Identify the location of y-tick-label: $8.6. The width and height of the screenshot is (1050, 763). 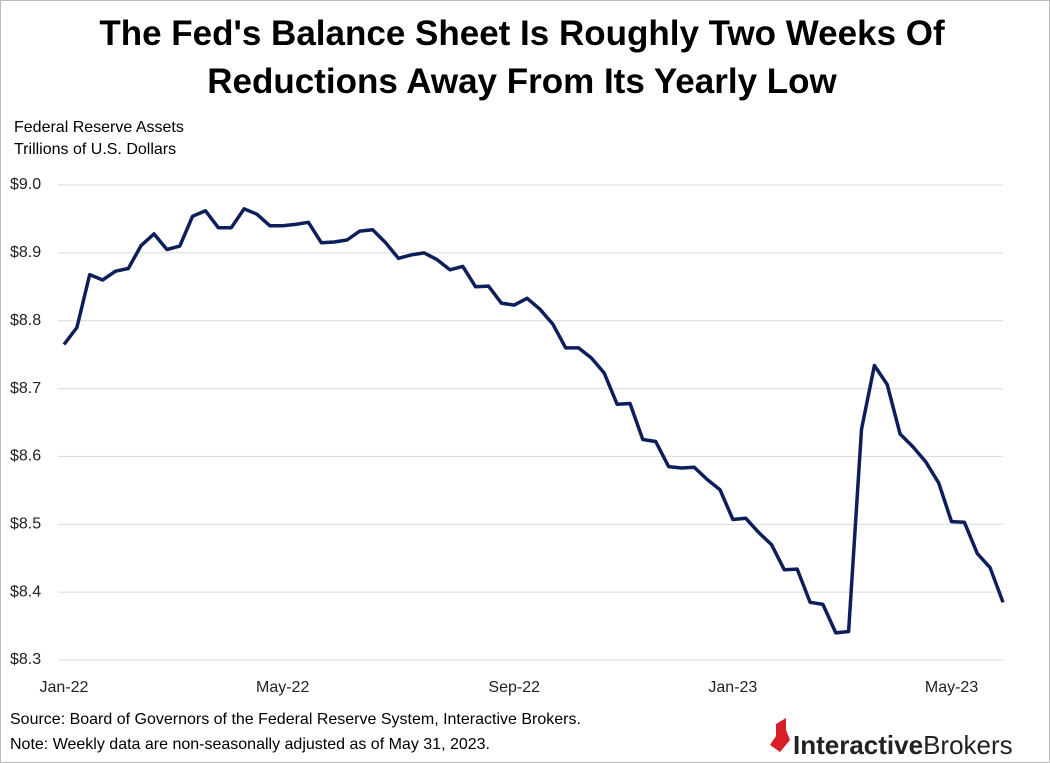
(25, 456).